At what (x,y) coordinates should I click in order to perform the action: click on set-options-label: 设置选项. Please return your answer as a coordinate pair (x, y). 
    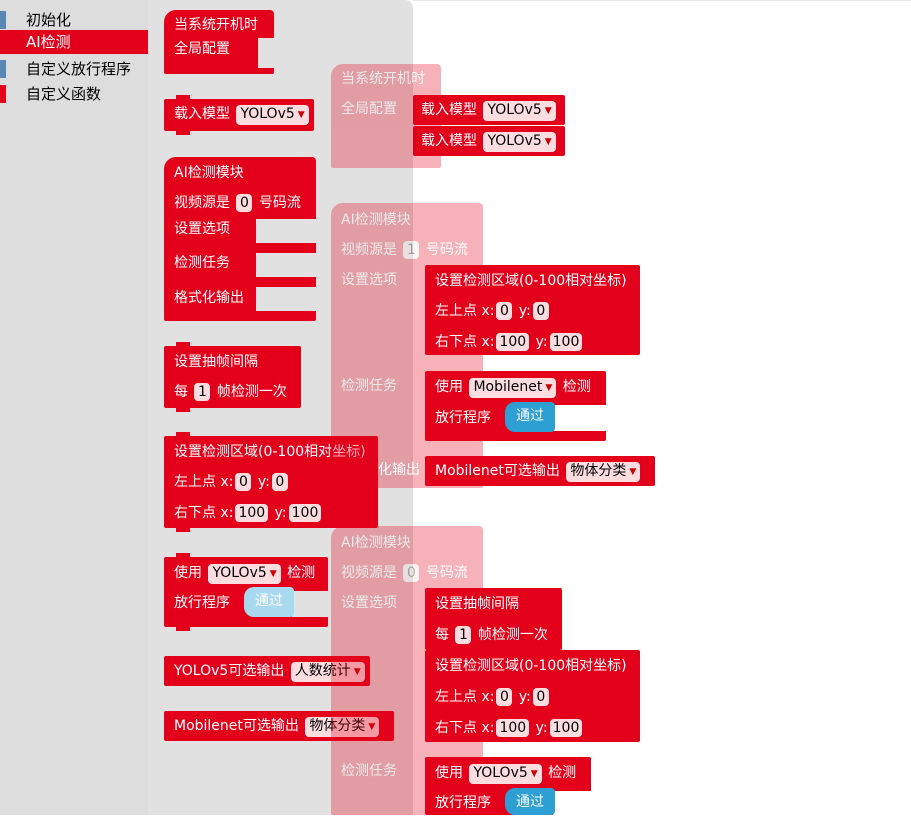
    Looking at the image, I should click on (202, 229).